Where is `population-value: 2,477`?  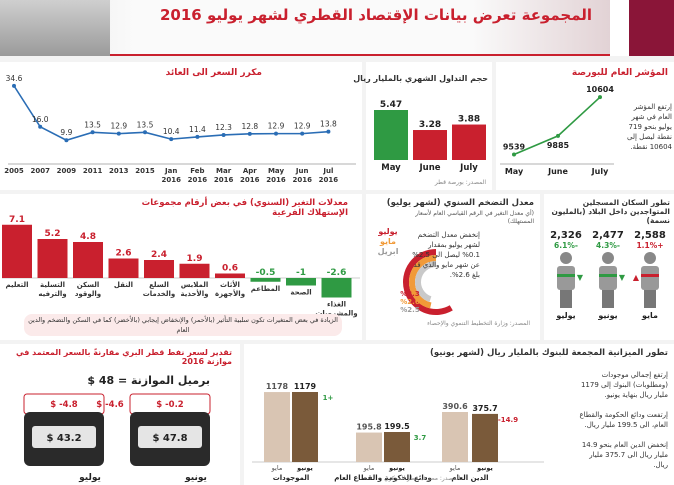 population-value: 2,477 is located at coordinates (608, 235).